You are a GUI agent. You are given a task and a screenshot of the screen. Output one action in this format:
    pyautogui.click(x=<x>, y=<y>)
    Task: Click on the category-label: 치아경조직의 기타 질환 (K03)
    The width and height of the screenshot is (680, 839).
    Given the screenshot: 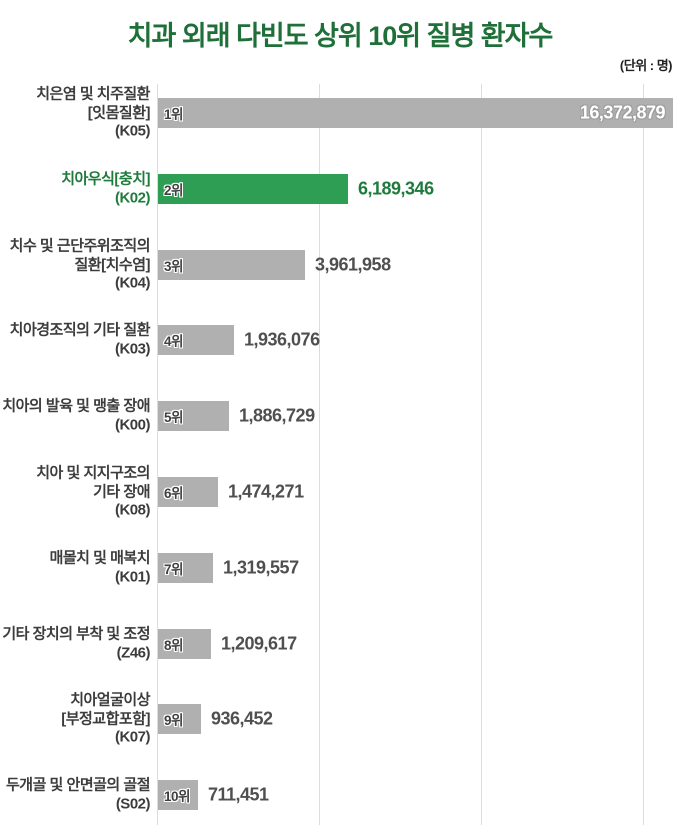 What is the action you would take?
    pyautogui.click(x=80, y=339)
    